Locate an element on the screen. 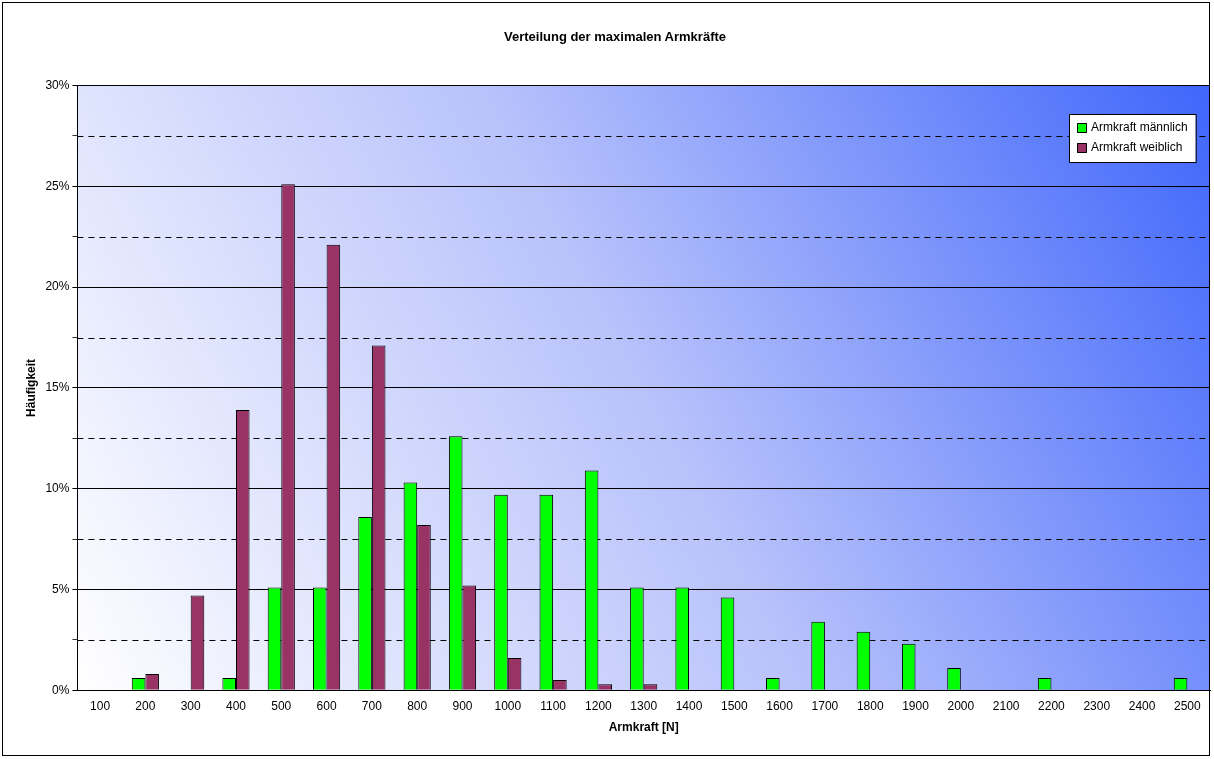  y-tick-label: 20% is located at coordinates (57, 286).